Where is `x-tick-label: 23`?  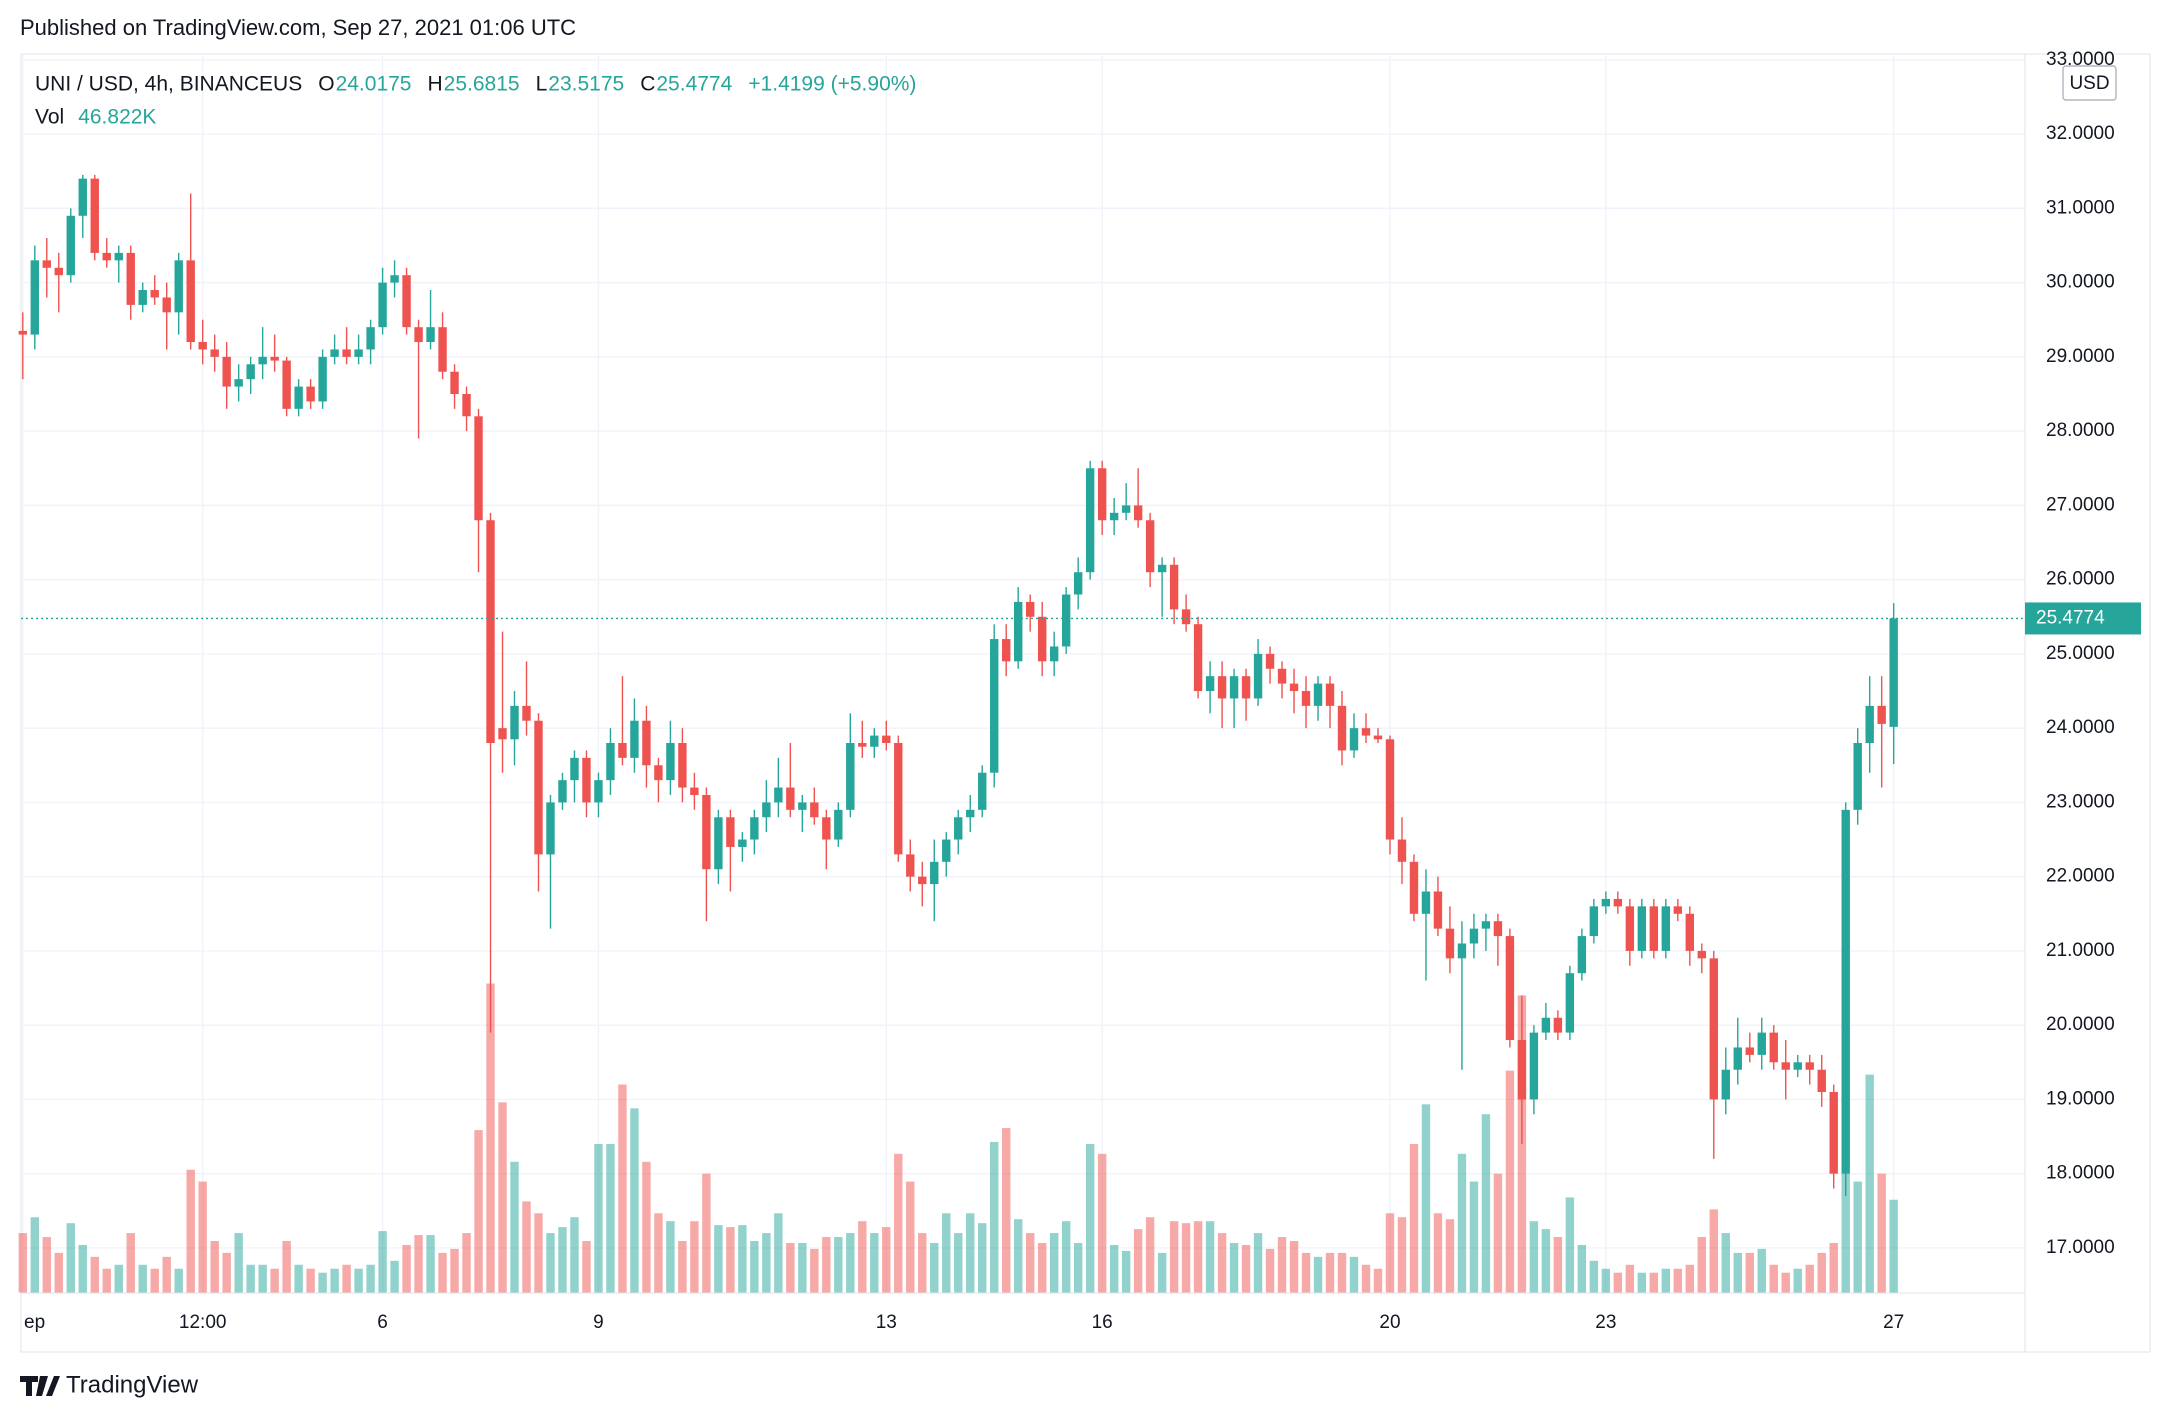
x-tick-label: 23 is located at coordinates (1605, 1322).